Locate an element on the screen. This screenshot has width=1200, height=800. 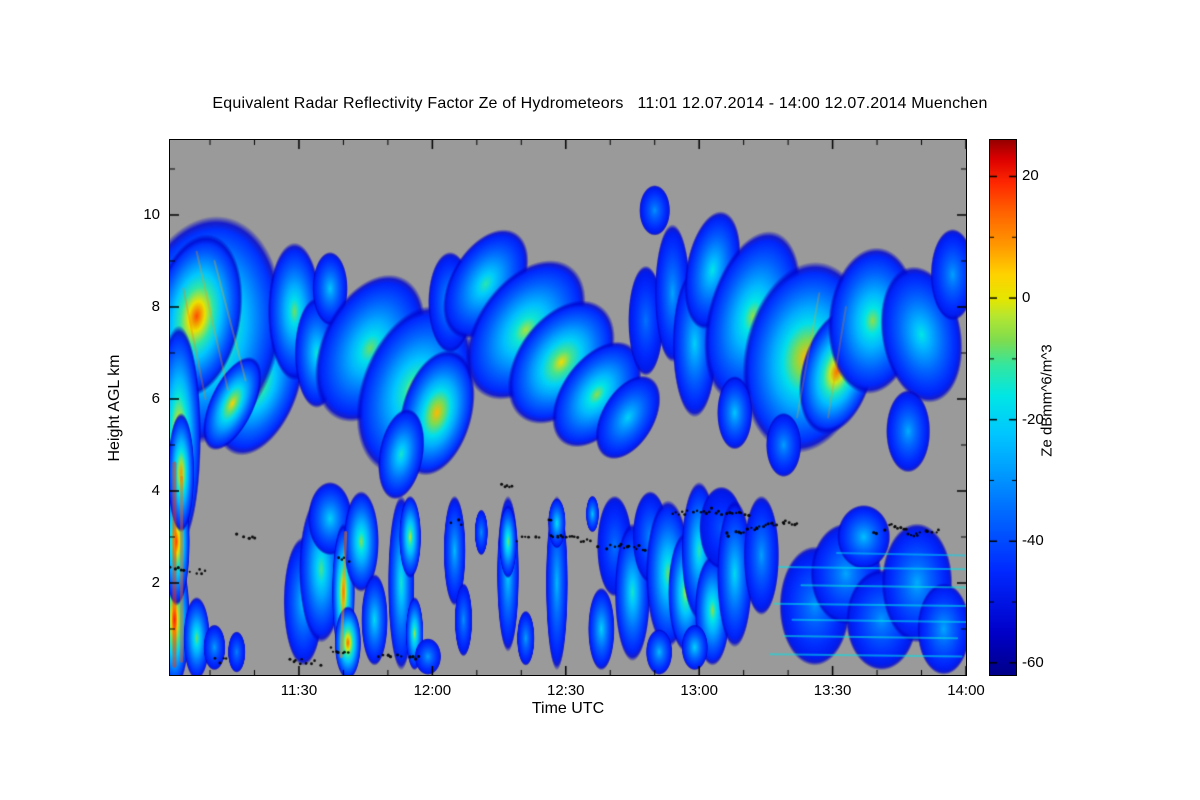
x-tick-label: 12:30 is located at coordinates (565, 690).